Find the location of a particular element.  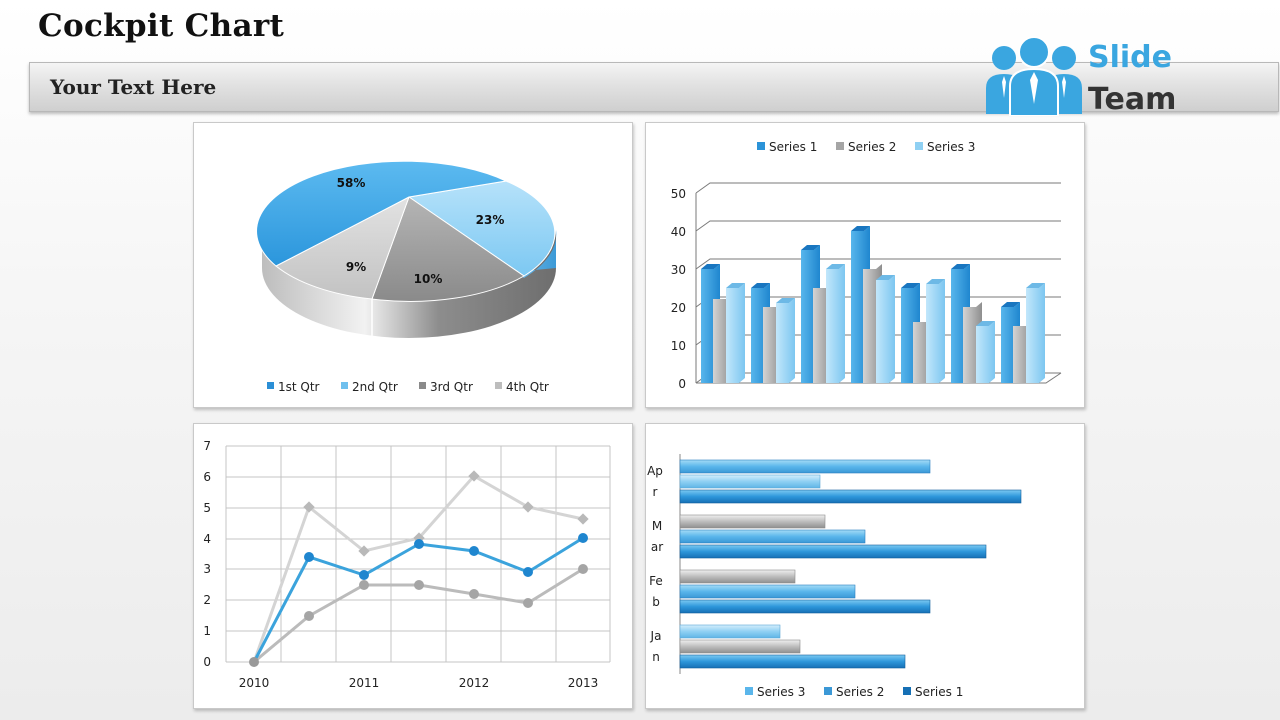

svg-text: 50 is located at coordinates (678, 194).